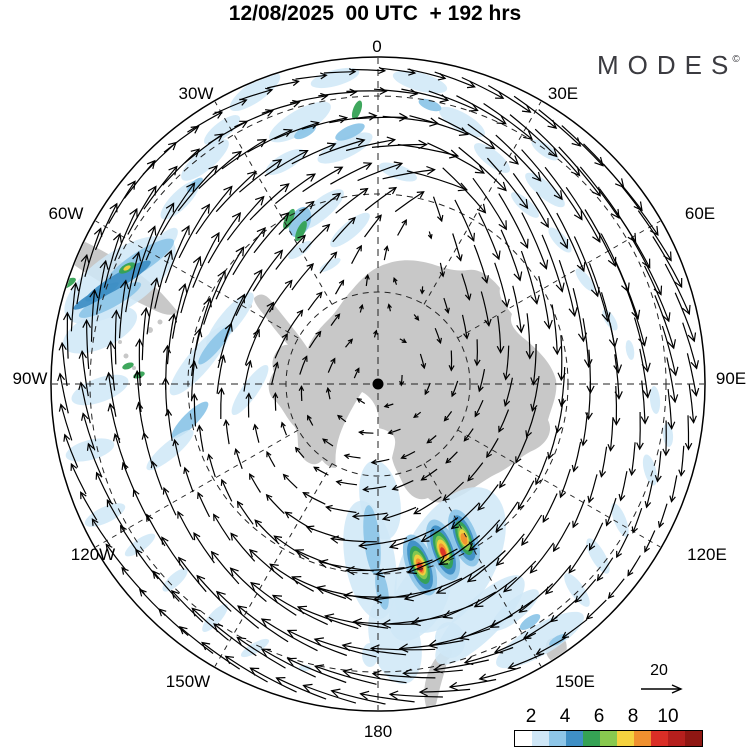  What do you see at coordinates (668, 716) in the screenshot?
I see `colorbar-tick-10: 10` at bounding box center [668, 716].